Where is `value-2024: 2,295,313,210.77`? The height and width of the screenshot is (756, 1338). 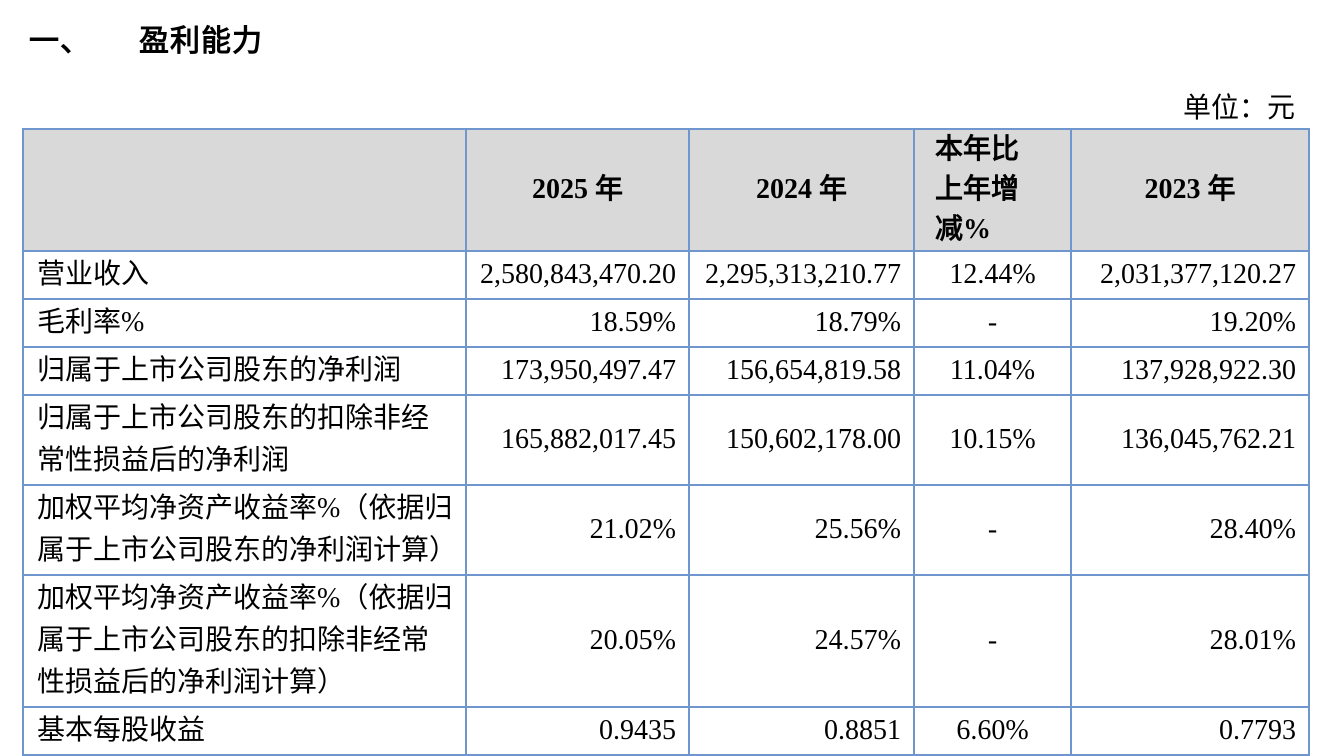
value-2024: 2,295,313,210.77 is located at coordinates (801, 275).